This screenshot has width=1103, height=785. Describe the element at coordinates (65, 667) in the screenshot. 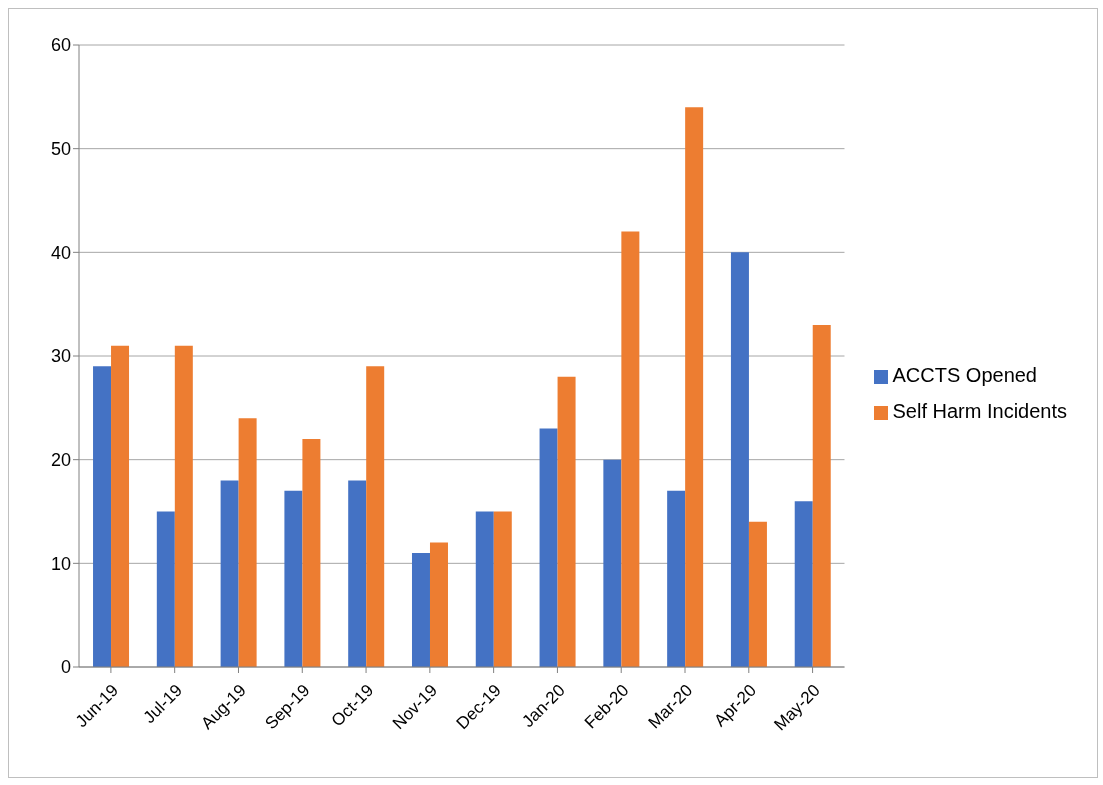

I see `y-tick-label: 0` at that location.